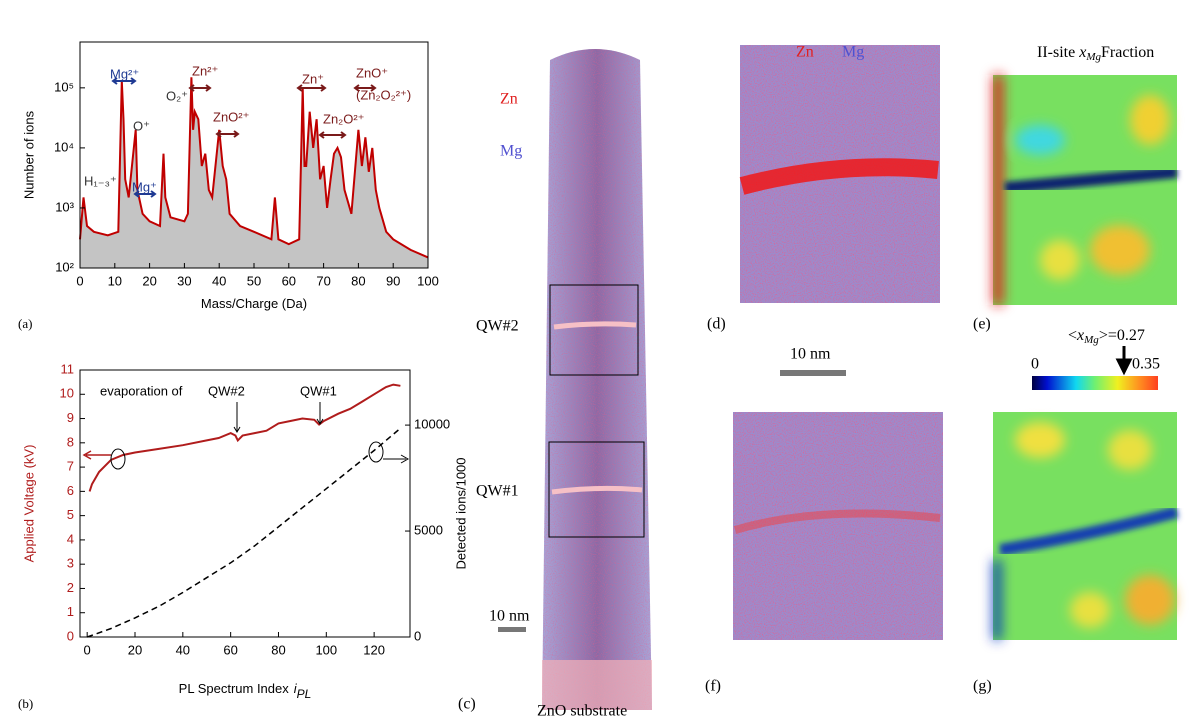 The height and width of the screenshot is (724, 1192). I want to click on y-tick-label: 10⁴, so click(64, 146).